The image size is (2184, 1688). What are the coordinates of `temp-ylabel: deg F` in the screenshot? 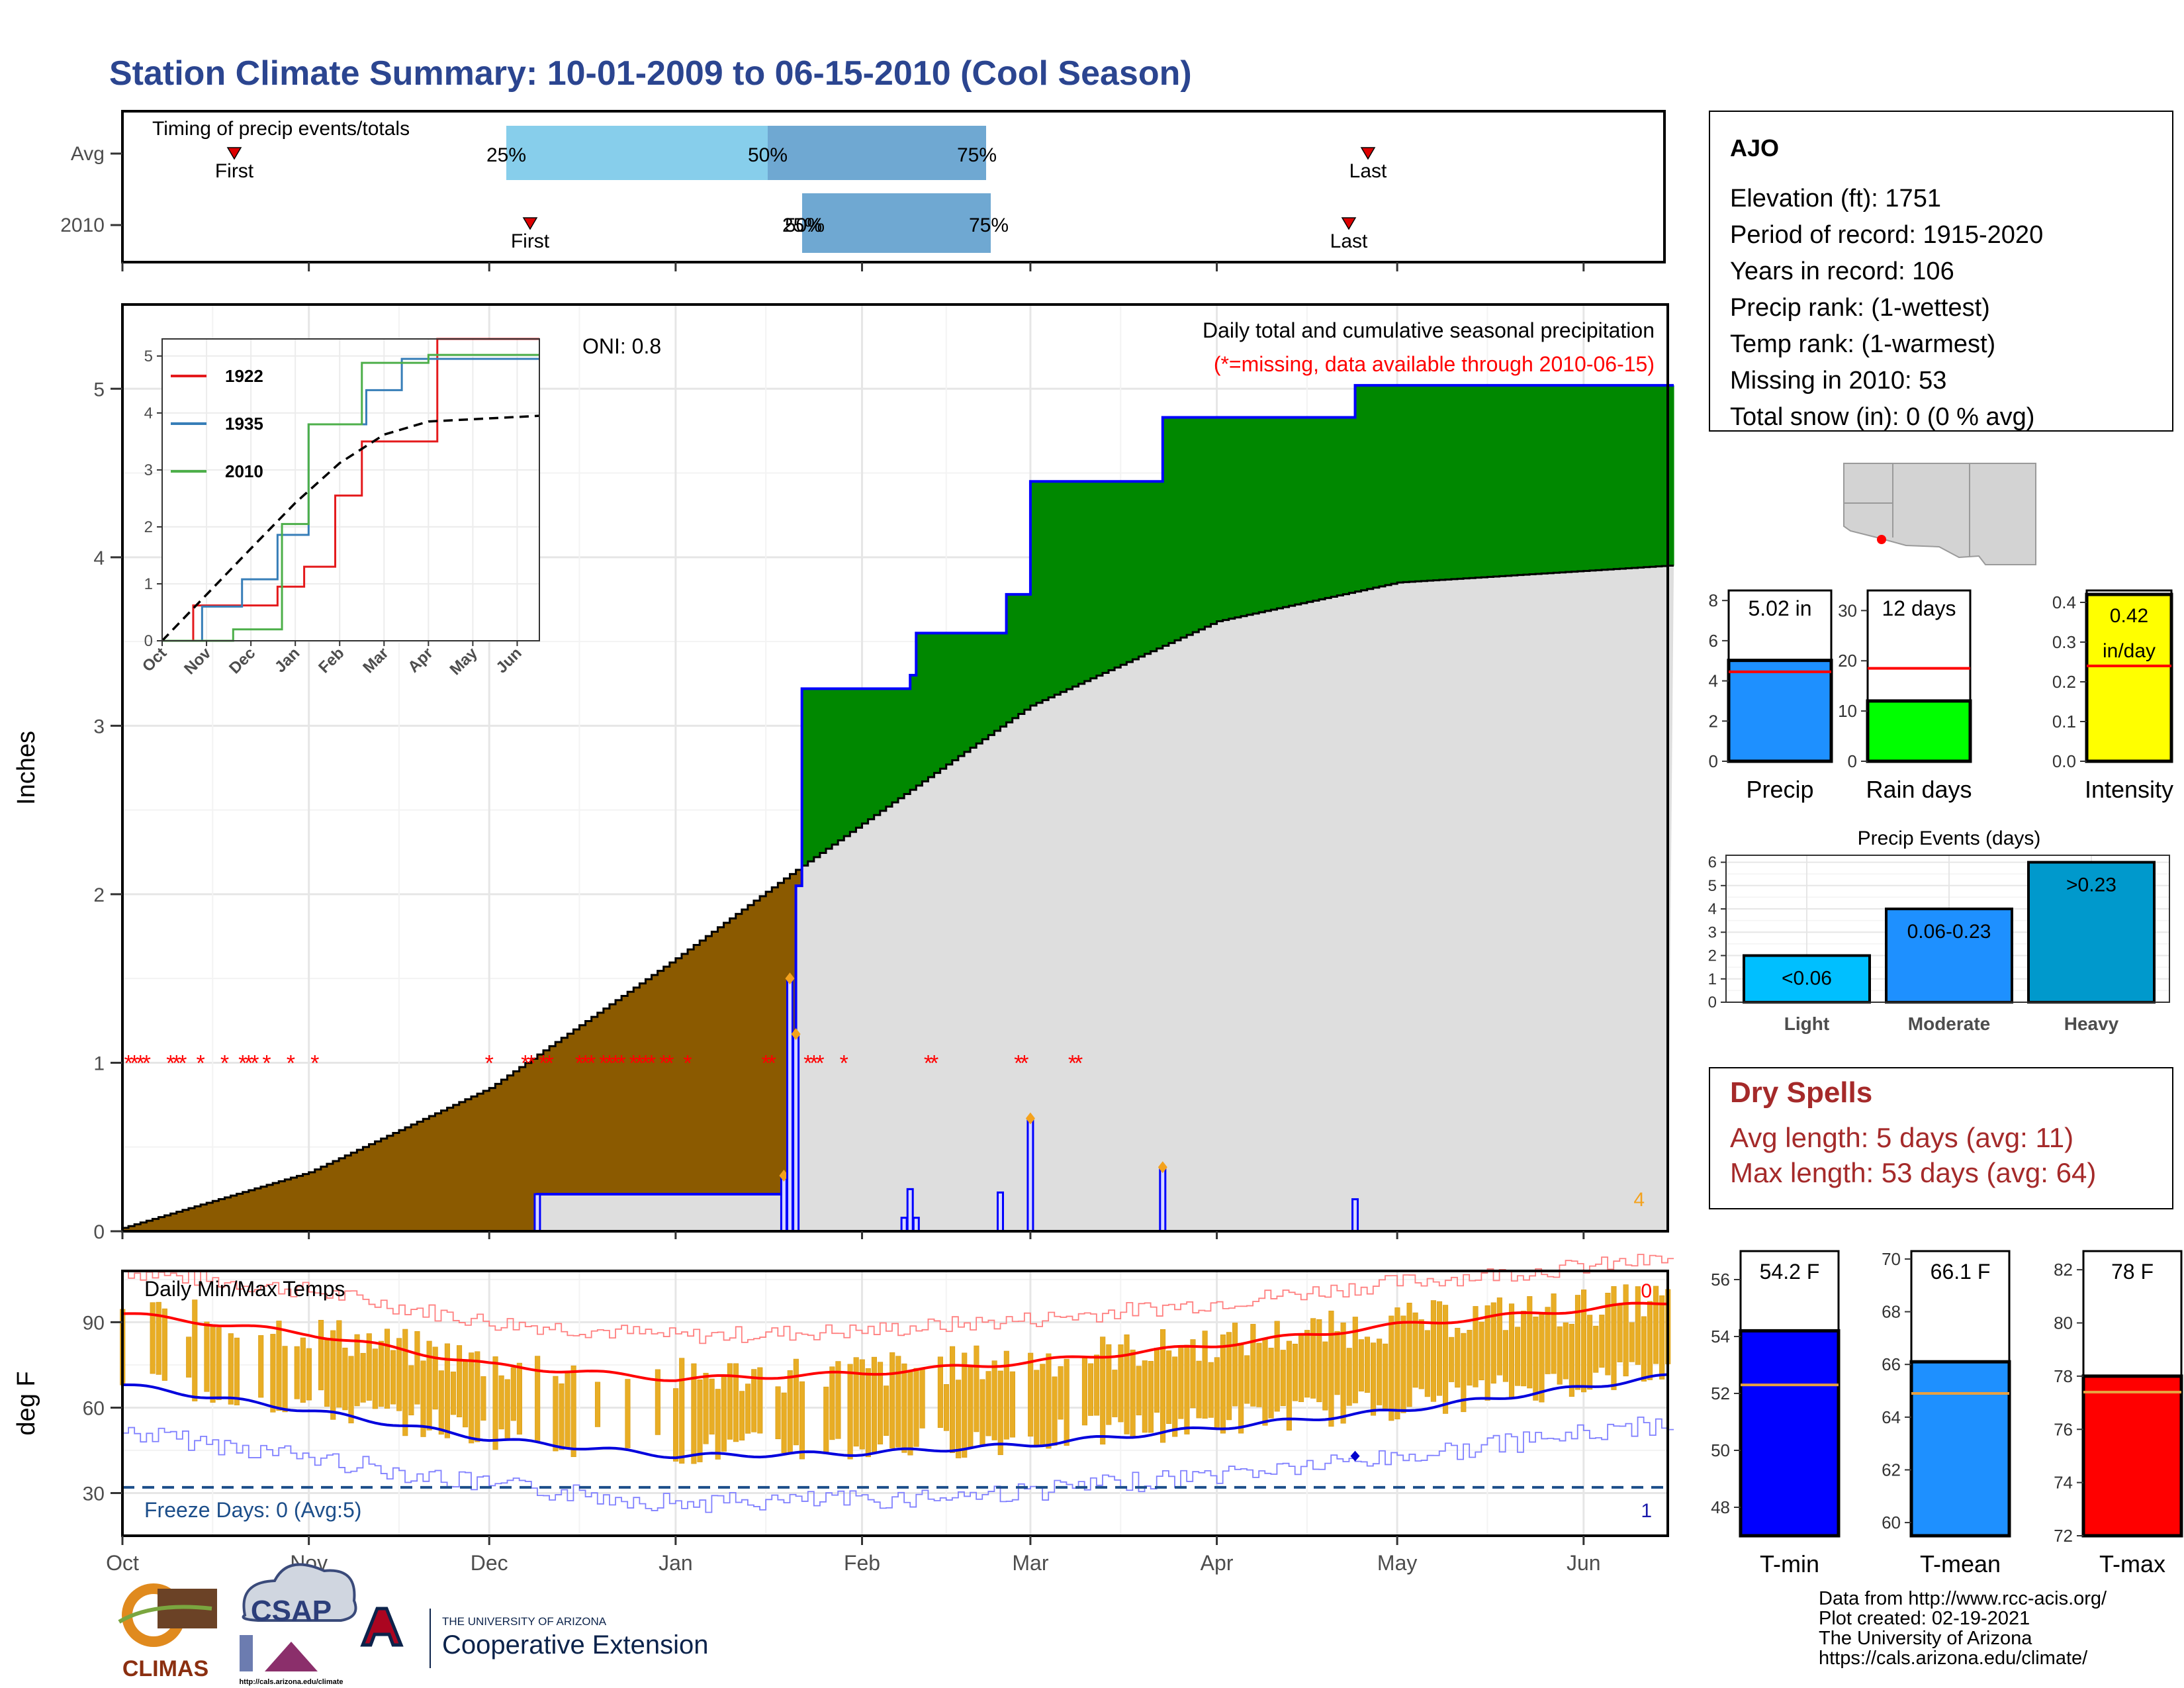 It's located at (26, 1403).